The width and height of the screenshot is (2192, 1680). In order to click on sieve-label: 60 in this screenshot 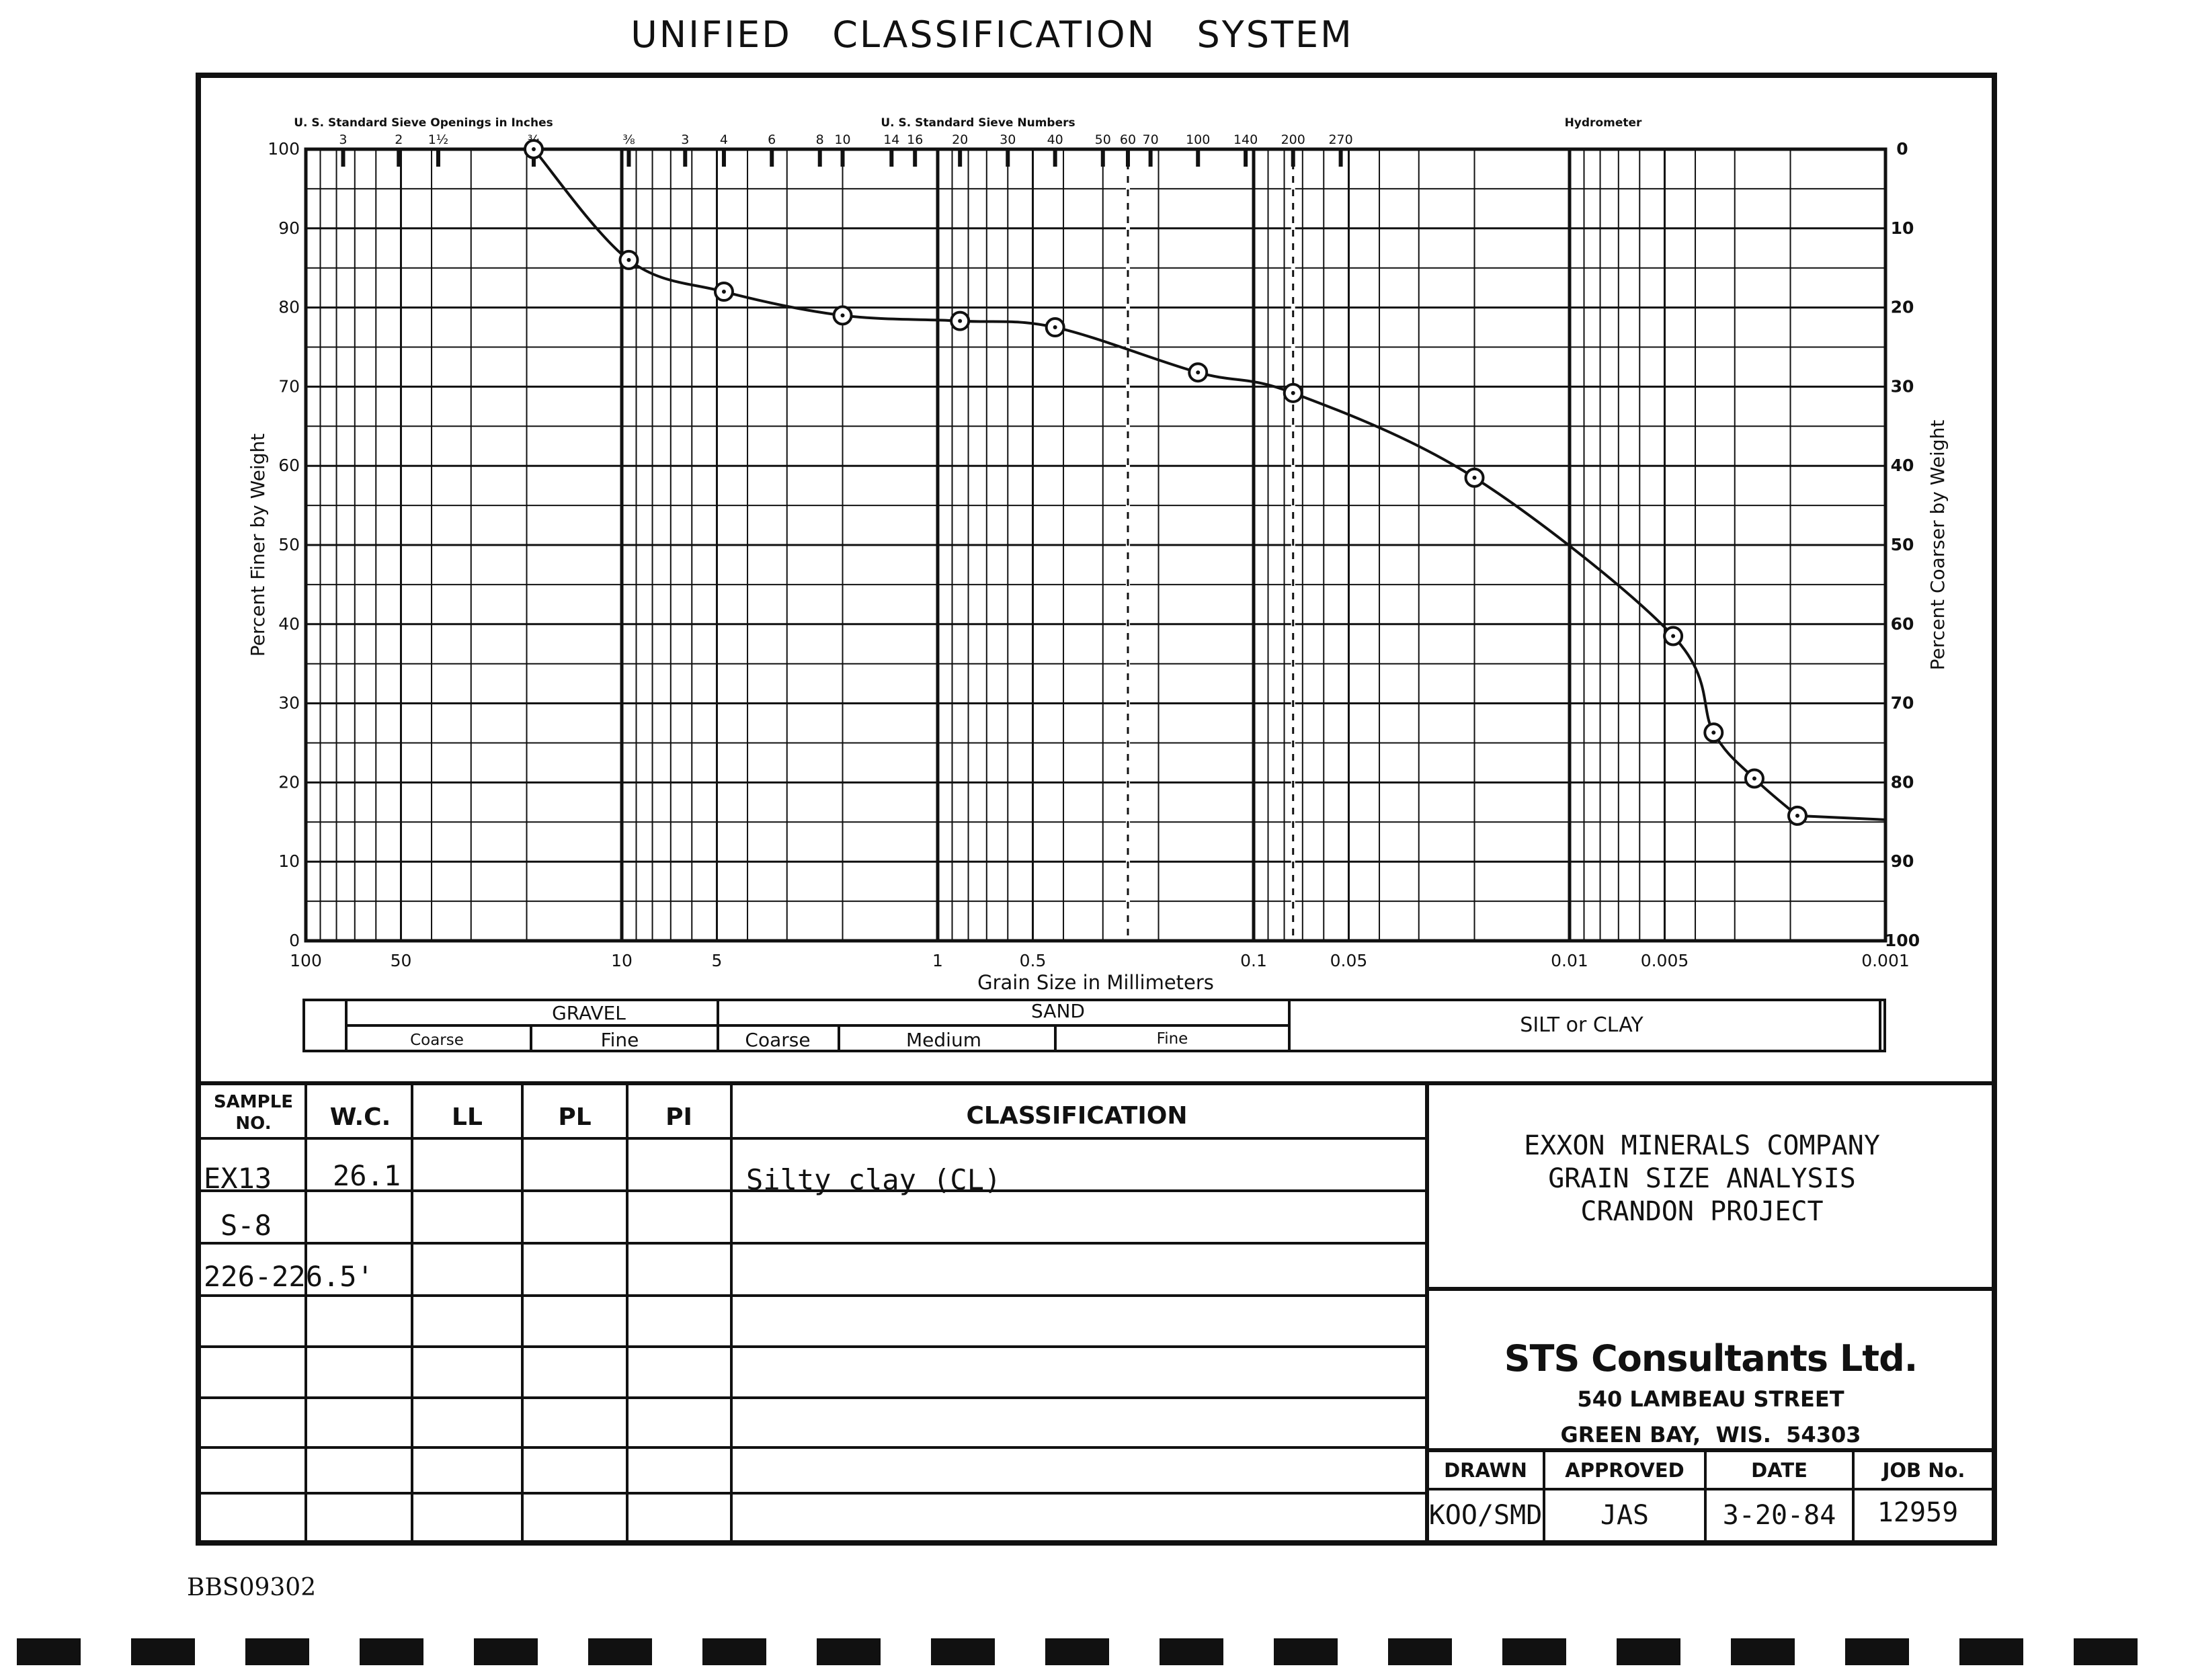, I will do `click(1128, 139)`.